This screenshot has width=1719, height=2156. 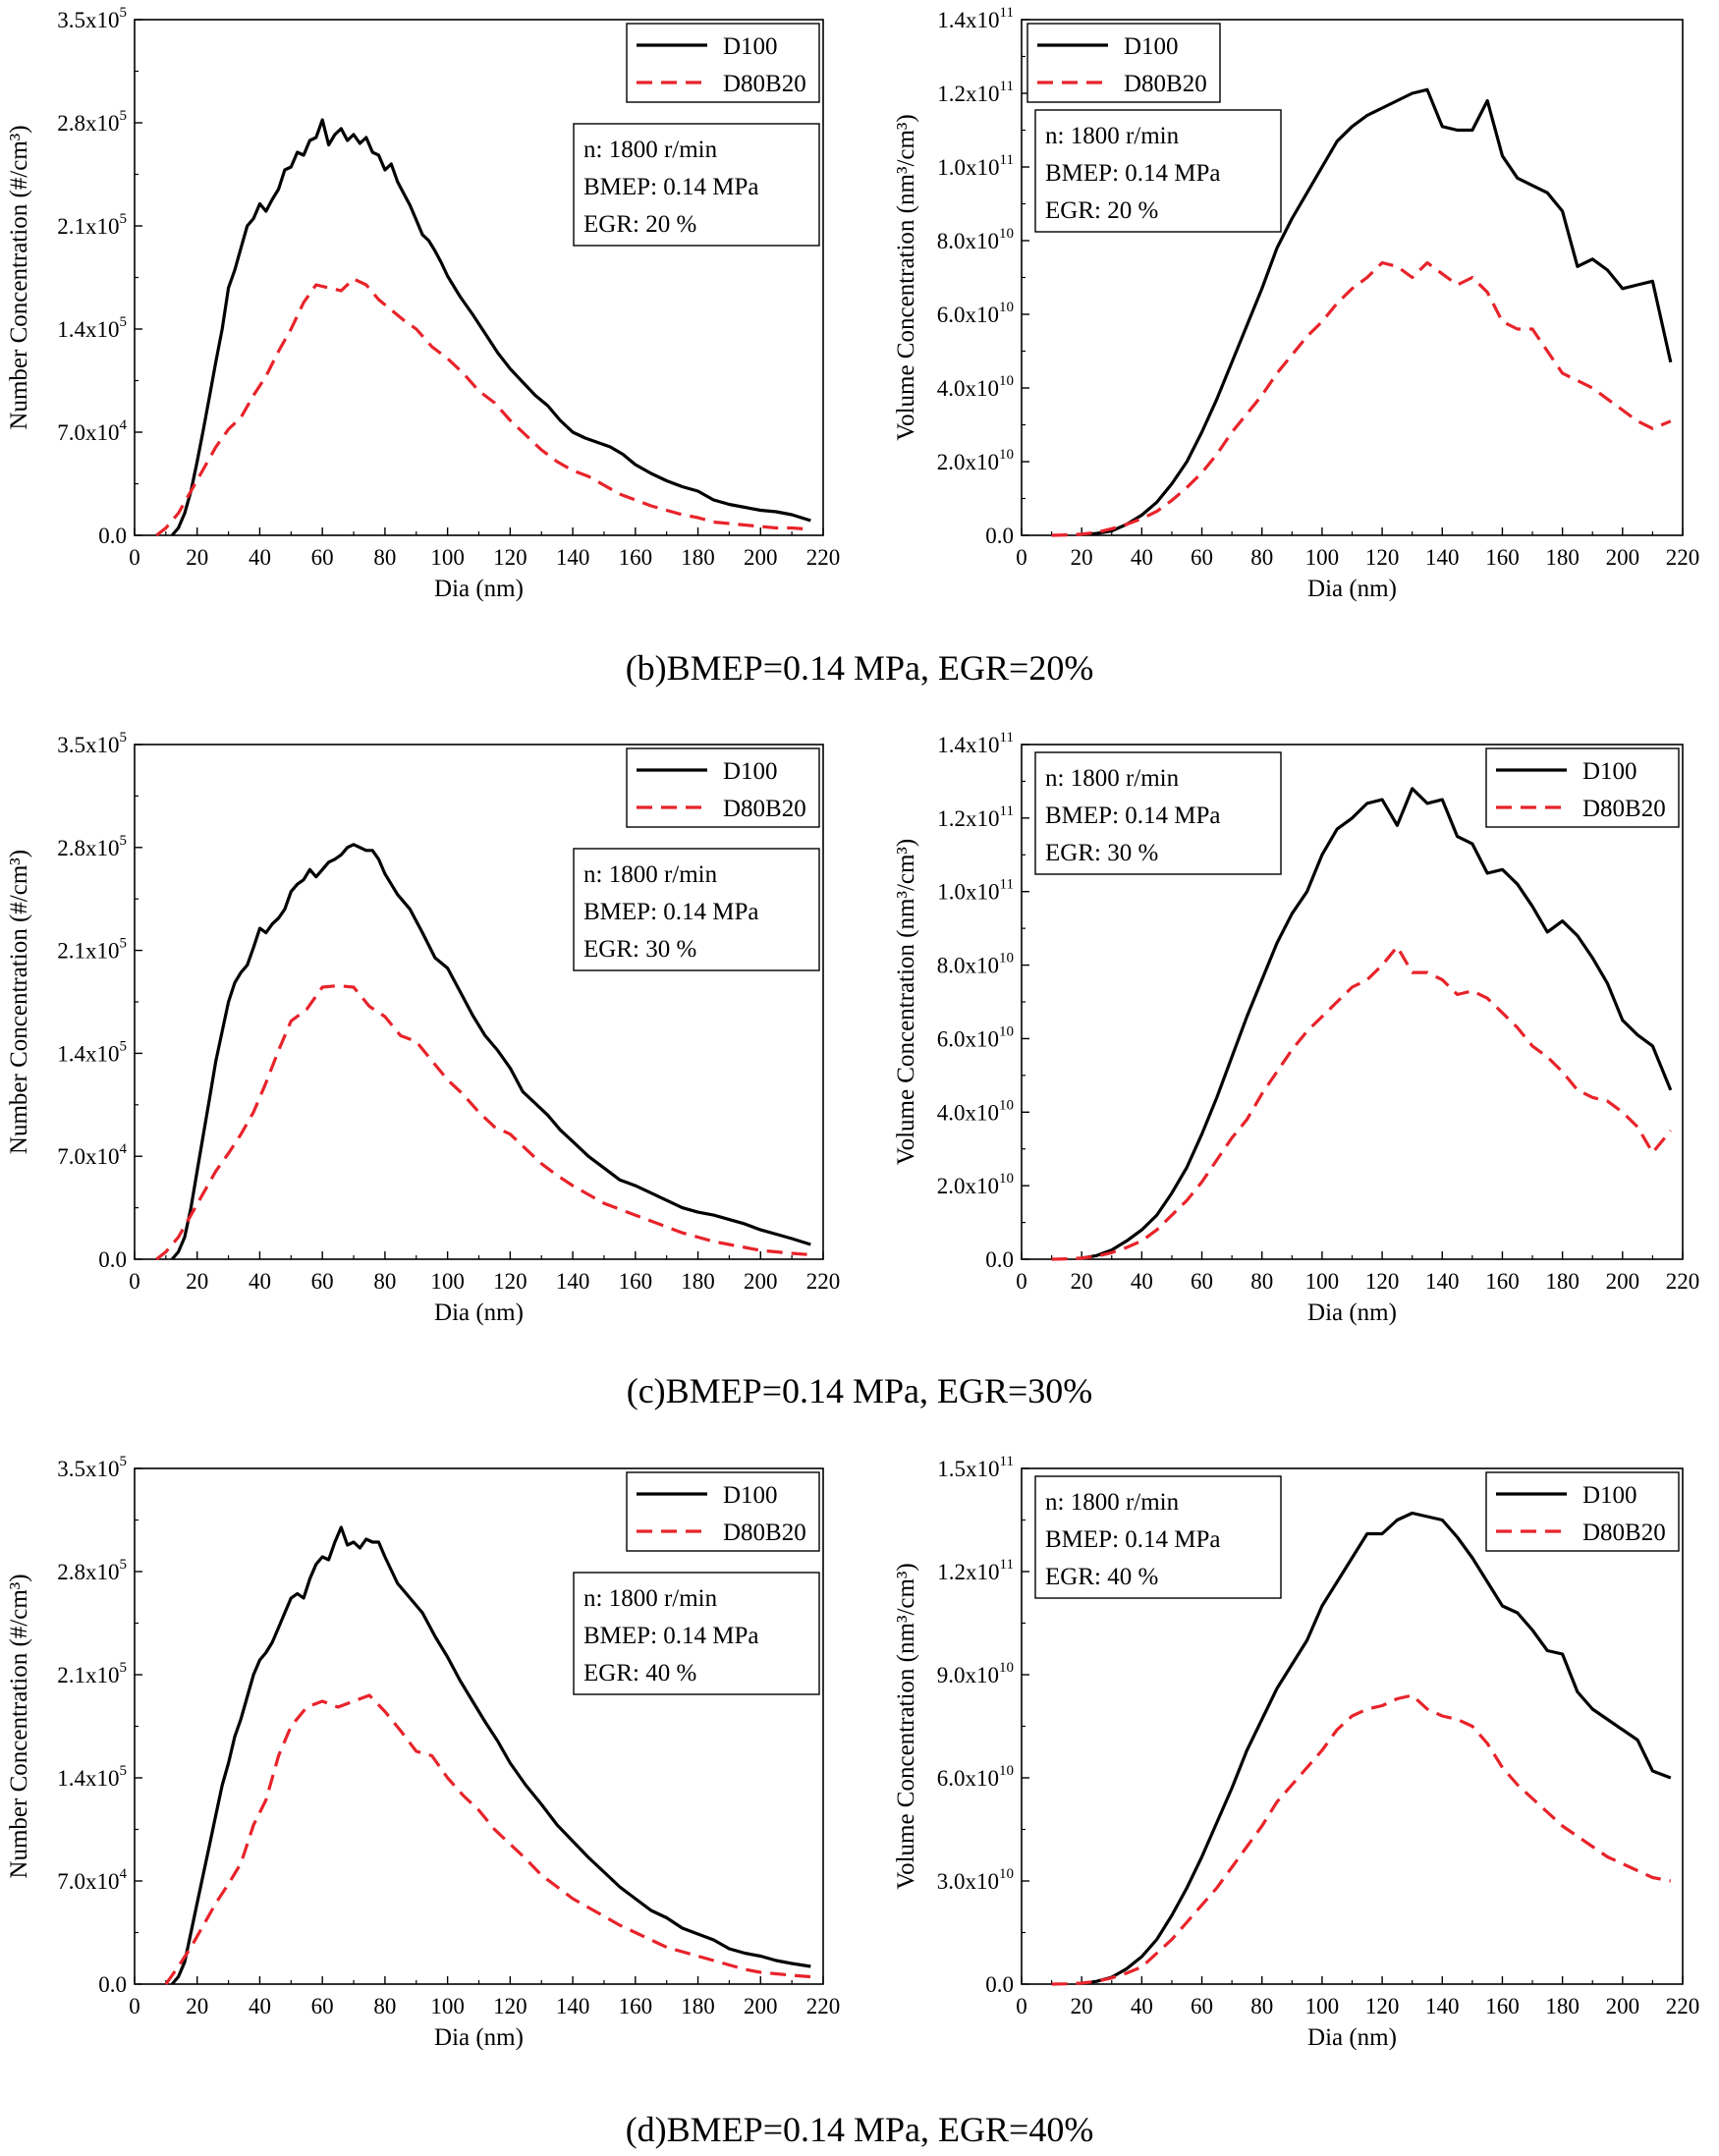 I want to click on info-box: n: 1800 r/min BMEP: 0.14 MPa EGR: 20 %, so click(x=1158, y=171).